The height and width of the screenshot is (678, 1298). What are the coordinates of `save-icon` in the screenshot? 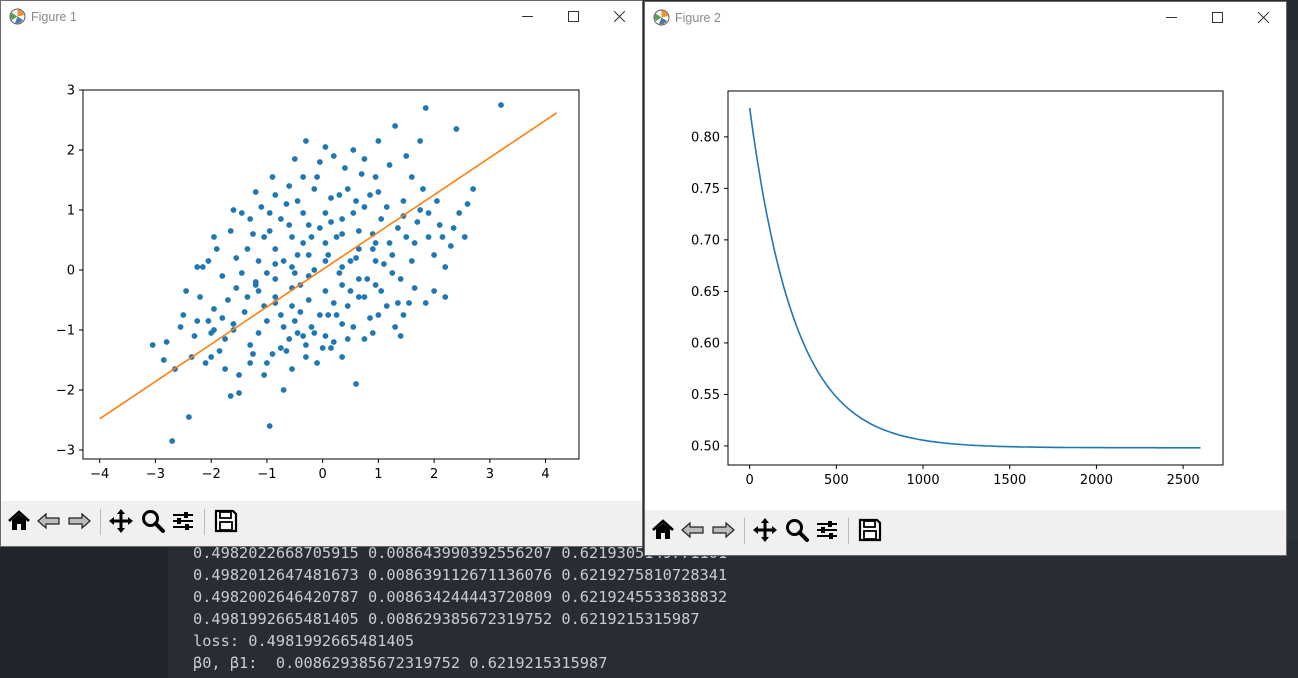 It's located at (226, 521).